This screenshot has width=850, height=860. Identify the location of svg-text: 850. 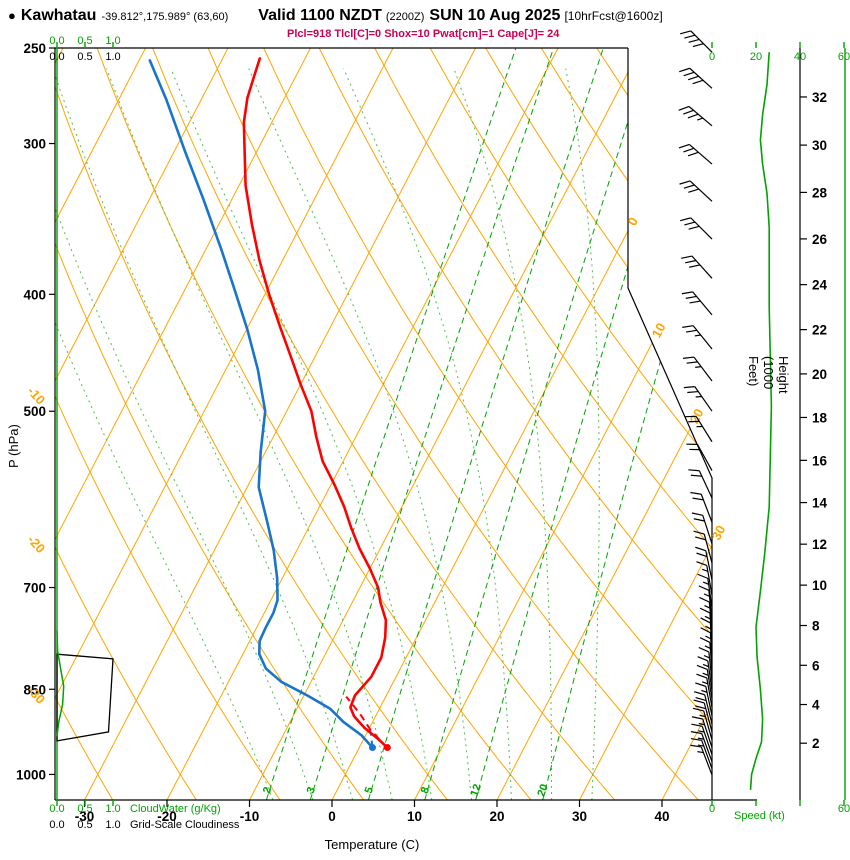
(34, 689).